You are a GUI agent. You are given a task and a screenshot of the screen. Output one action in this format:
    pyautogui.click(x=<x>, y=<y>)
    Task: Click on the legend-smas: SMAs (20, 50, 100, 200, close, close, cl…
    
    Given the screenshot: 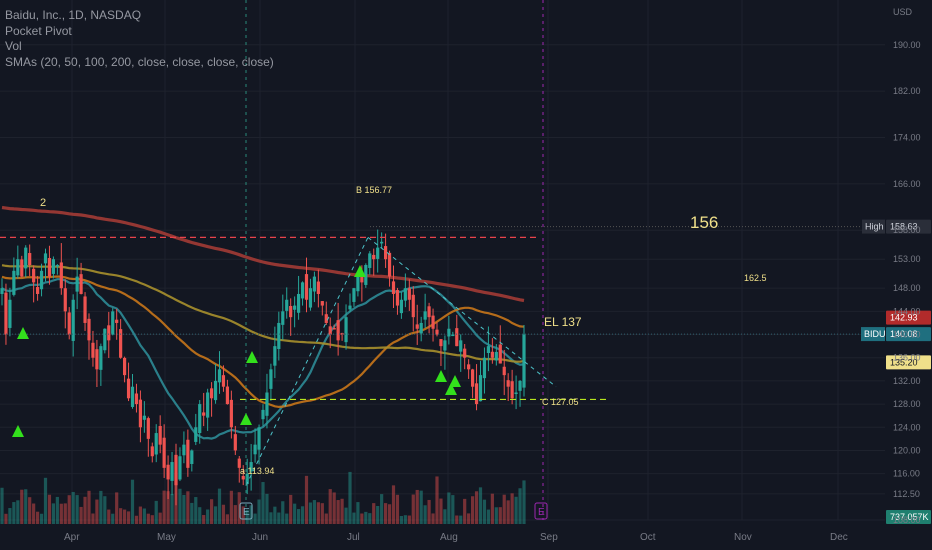 What is the action you would take?
    pyautogui.click(x=139, y=61)
    